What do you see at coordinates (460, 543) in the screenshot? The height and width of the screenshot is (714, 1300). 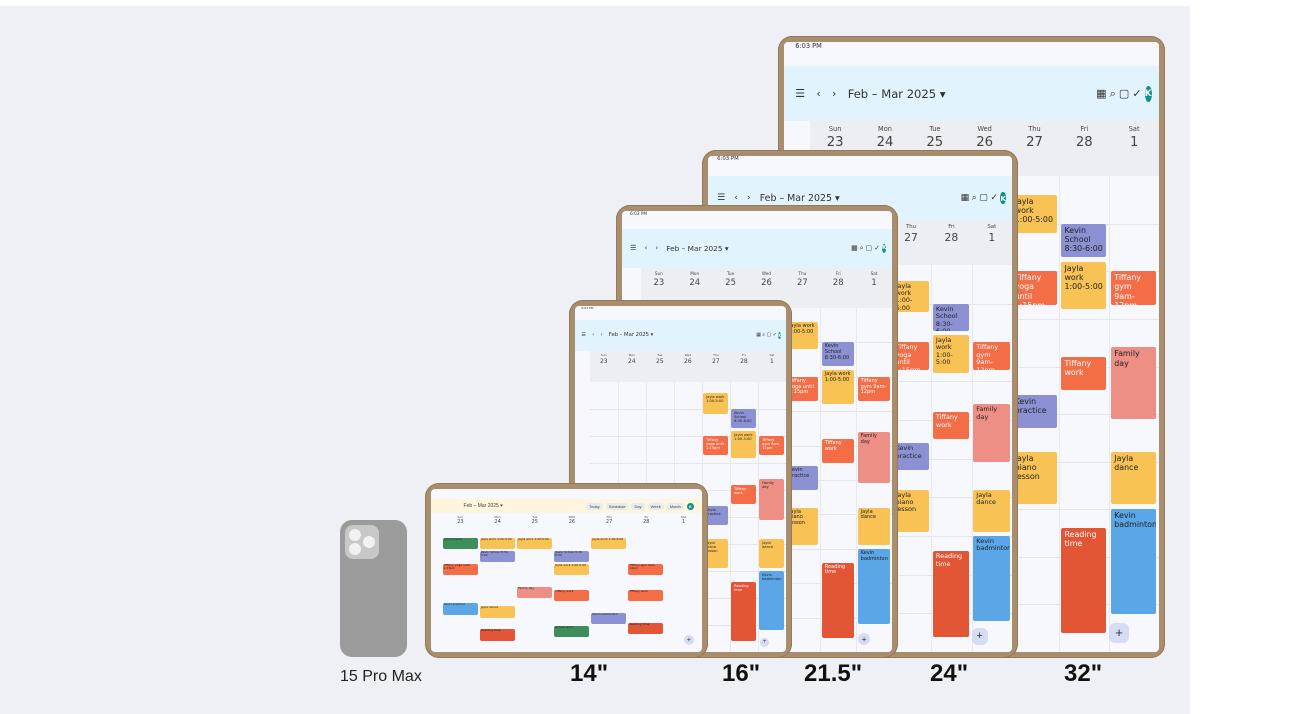 I see `event-block: School work` at bounding box center [460, 543].